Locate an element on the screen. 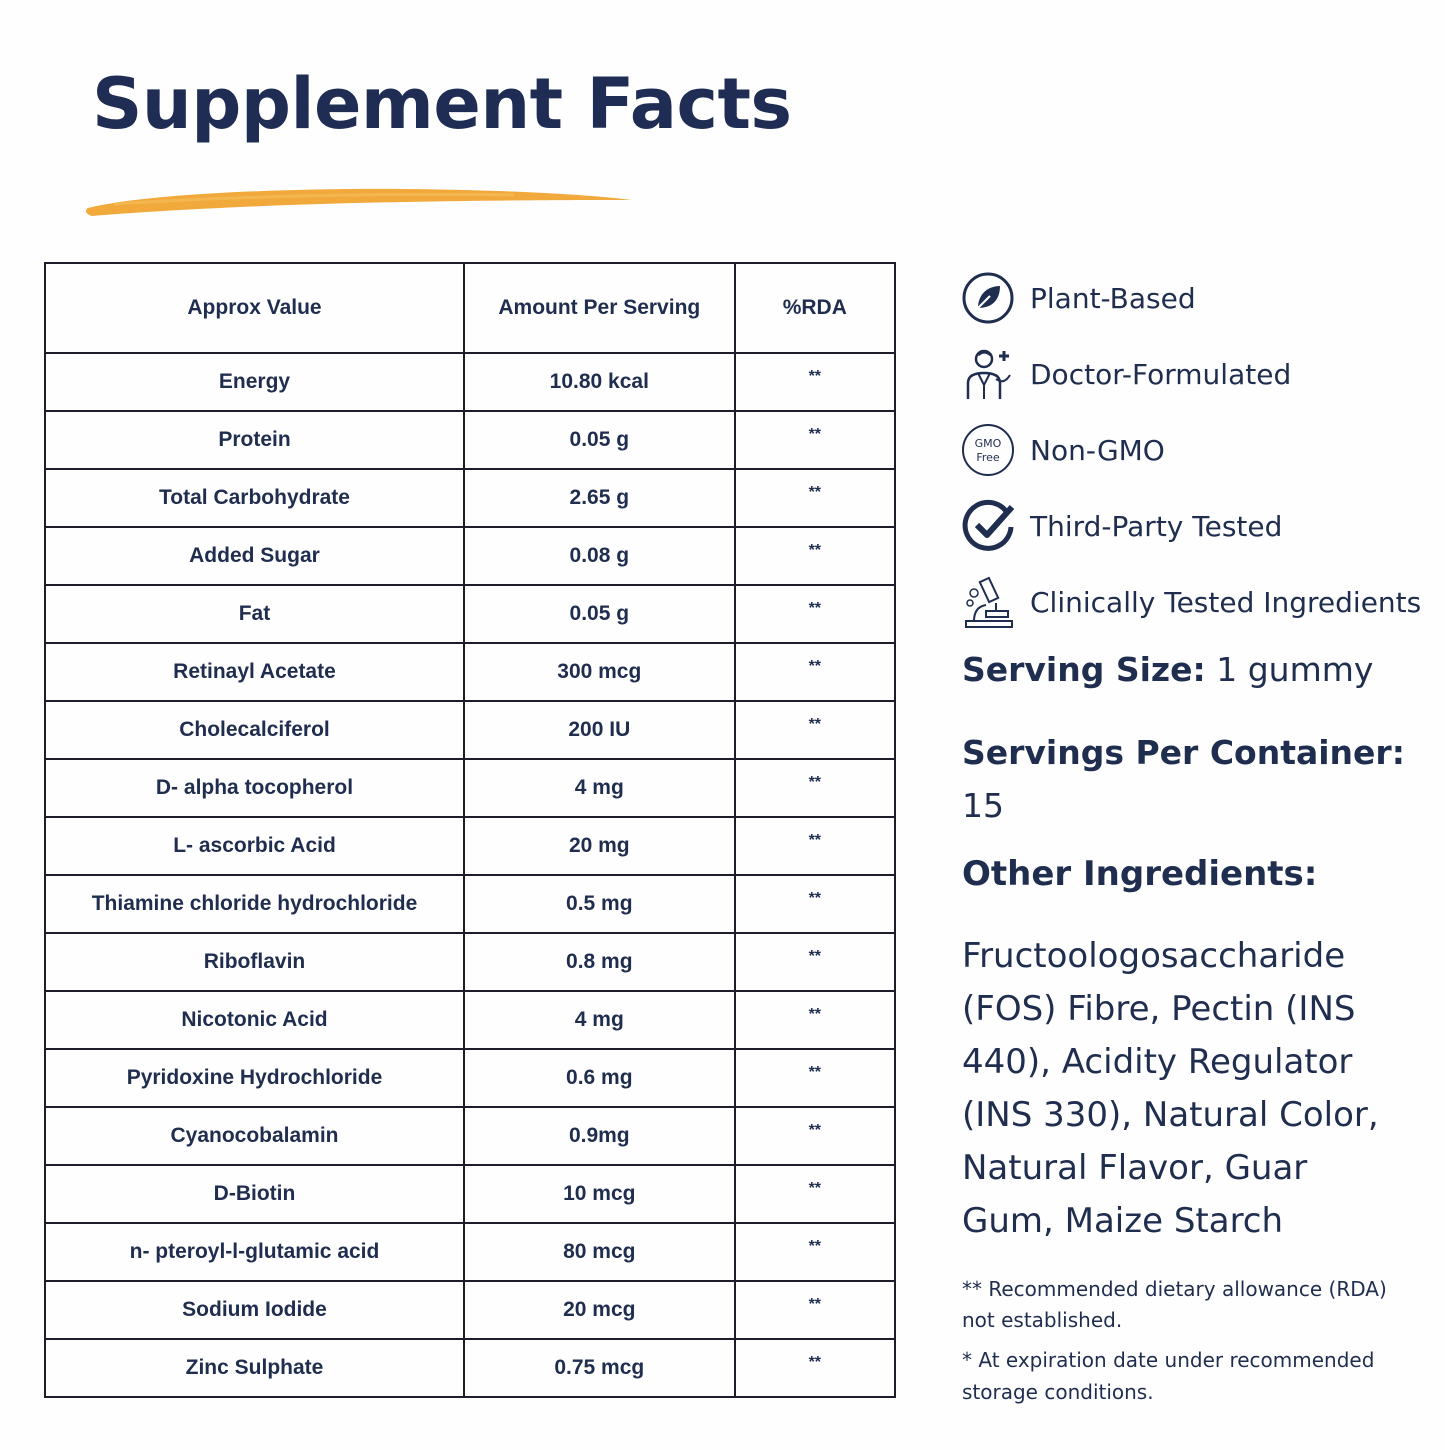 The image size is (1445, 1450). nutrient-amount: 0.08 g is located at coordinates (599, 556).